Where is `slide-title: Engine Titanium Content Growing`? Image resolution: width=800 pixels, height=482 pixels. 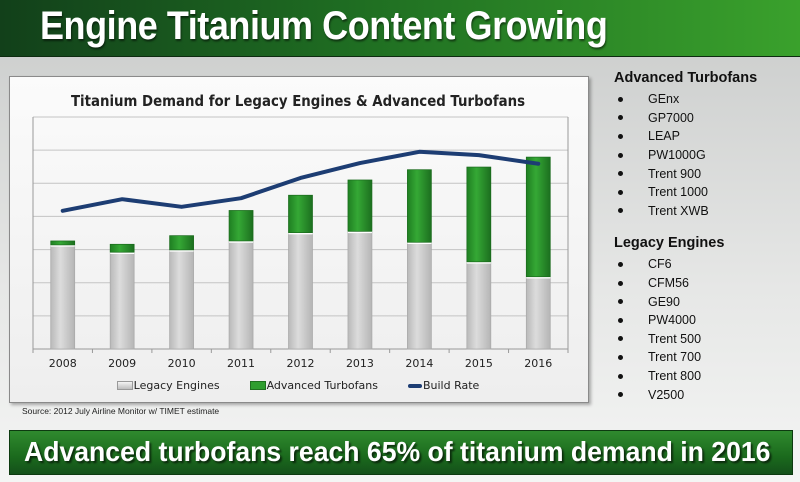
slide-title: Engine Titanium Content Growing is located at coordinates (324, 26).